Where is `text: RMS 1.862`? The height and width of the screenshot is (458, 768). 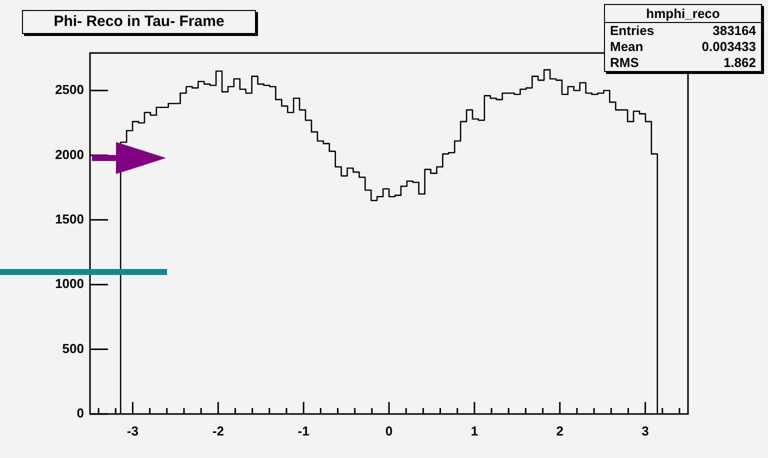
text: RMS 1.862 is located at coordinates (683, 62).